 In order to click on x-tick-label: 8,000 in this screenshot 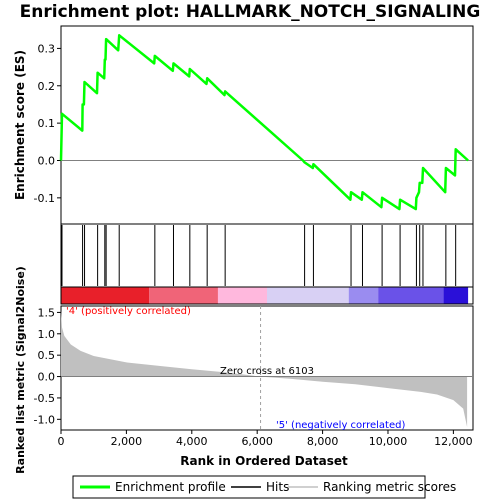, I will do `click(323, 441)`.